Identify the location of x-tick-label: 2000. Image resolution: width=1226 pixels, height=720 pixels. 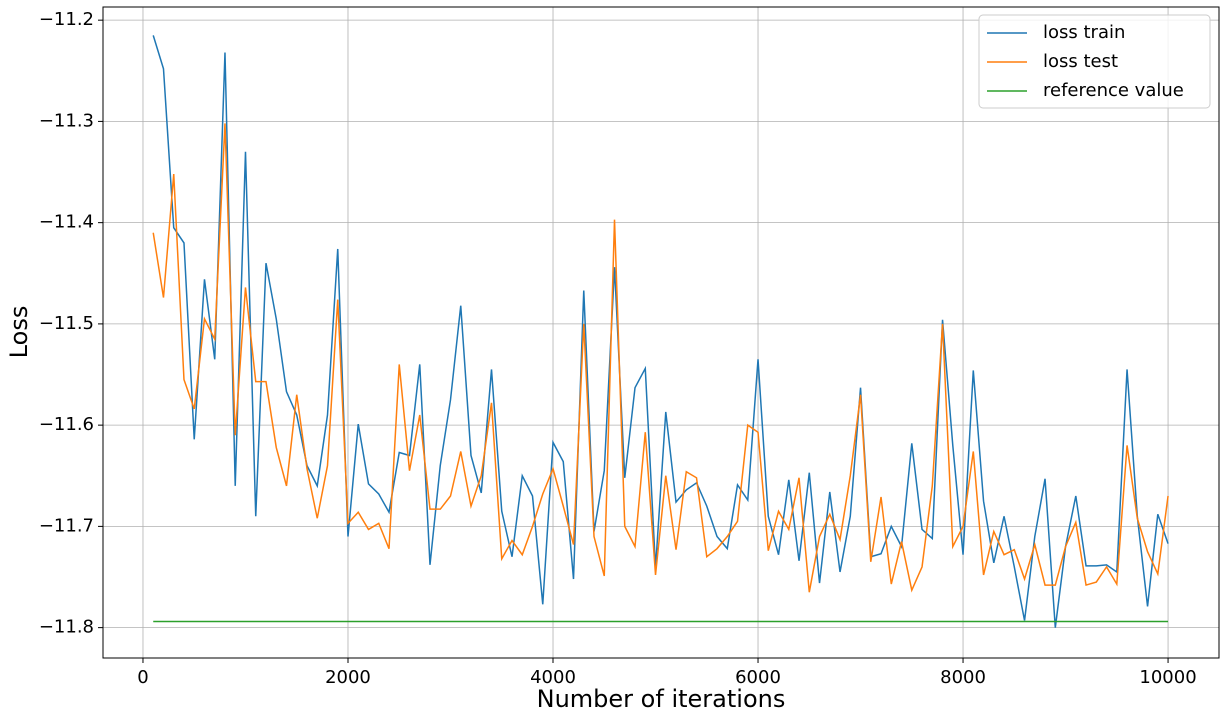
(348, 677).